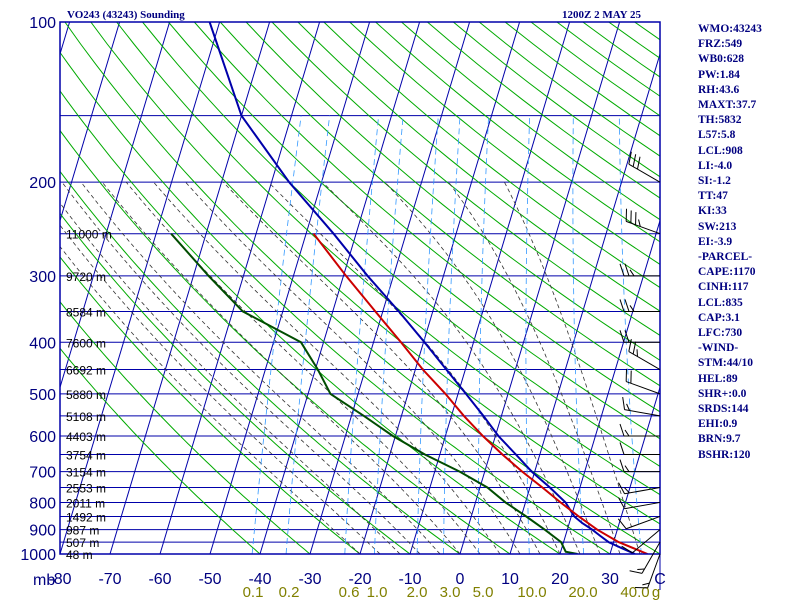 Image resolution: width=800 pixels, height=600 pixels. What do you see at coordinates (86, 312) in the screenshot?
I see `height-label: 8584 m` at bounding box center [86, 312].